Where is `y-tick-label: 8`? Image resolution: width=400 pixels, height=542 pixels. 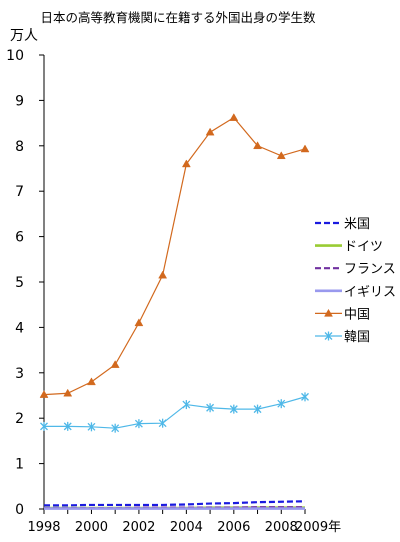
y-tick-label: 8 is located at coordinates (19, 147).